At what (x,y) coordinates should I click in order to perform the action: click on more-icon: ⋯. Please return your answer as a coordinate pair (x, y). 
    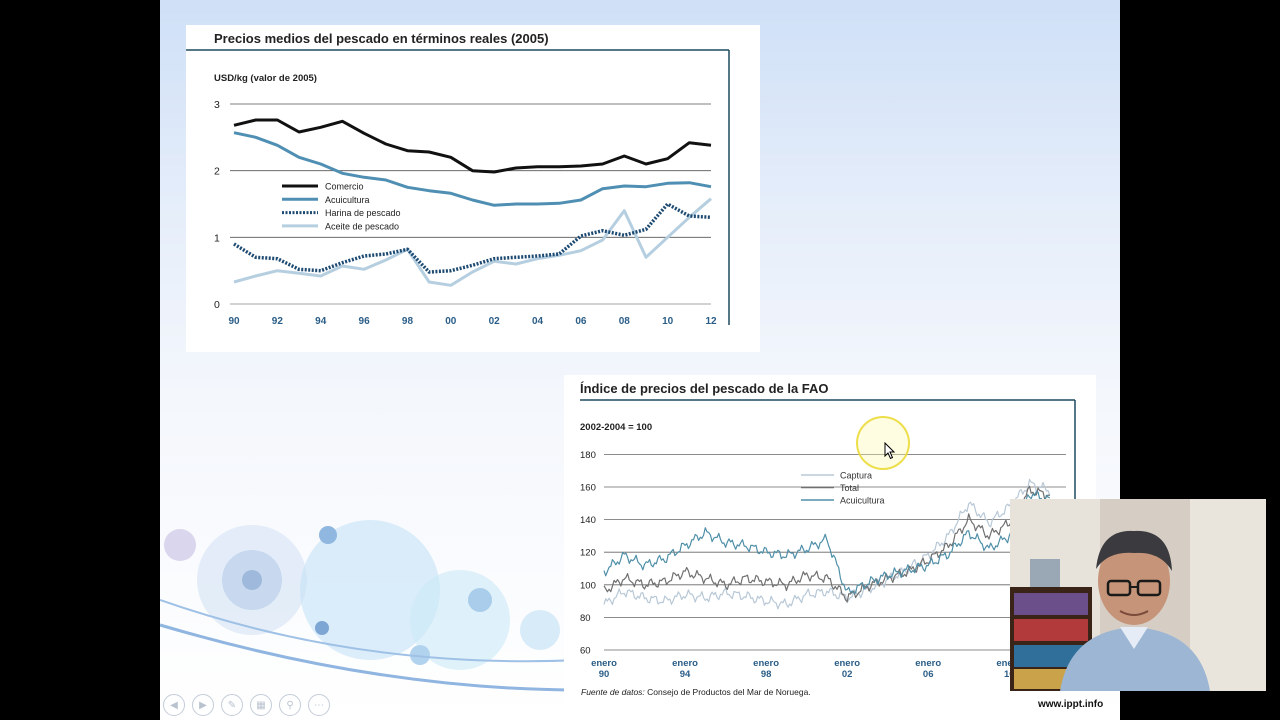
    Looking at the image, I should click on (319, 705).